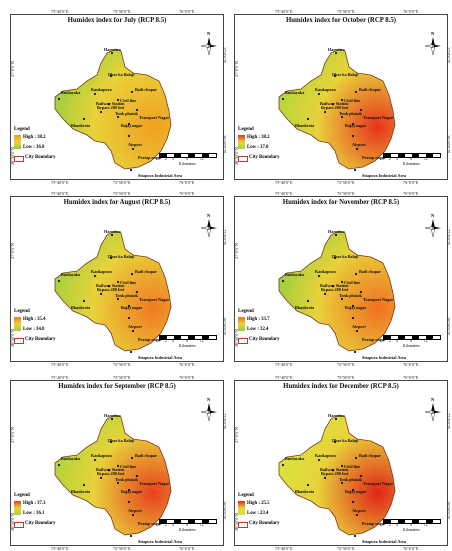 Image resolution: width=452 pixels, height=551 pixels. Describe the element at coordinates (154, 299) in the screenshot. I see `place-label: Transport Nagar` at that location.